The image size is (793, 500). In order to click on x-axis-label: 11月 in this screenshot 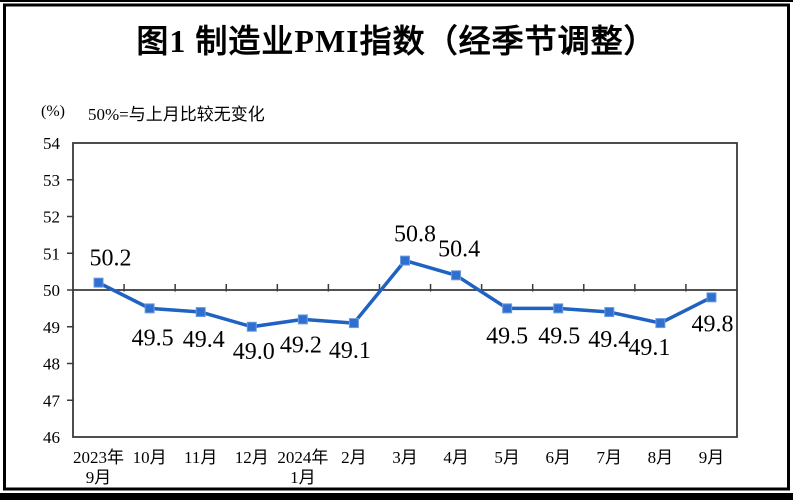, I will do `click(200, 457)`.